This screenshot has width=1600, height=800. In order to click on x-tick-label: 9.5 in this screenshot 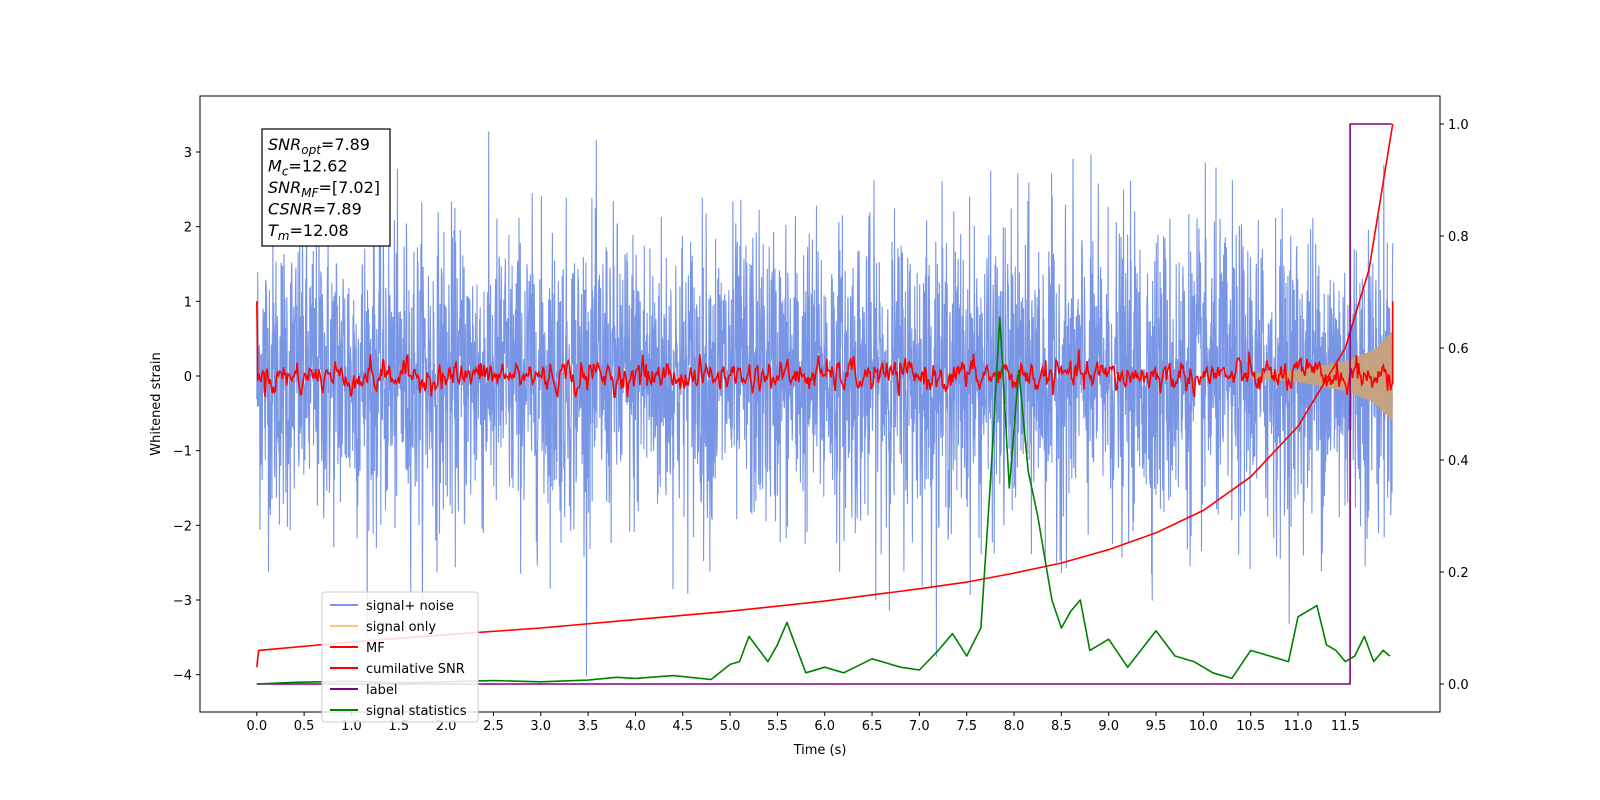, I will do `click(1156, 726)`.